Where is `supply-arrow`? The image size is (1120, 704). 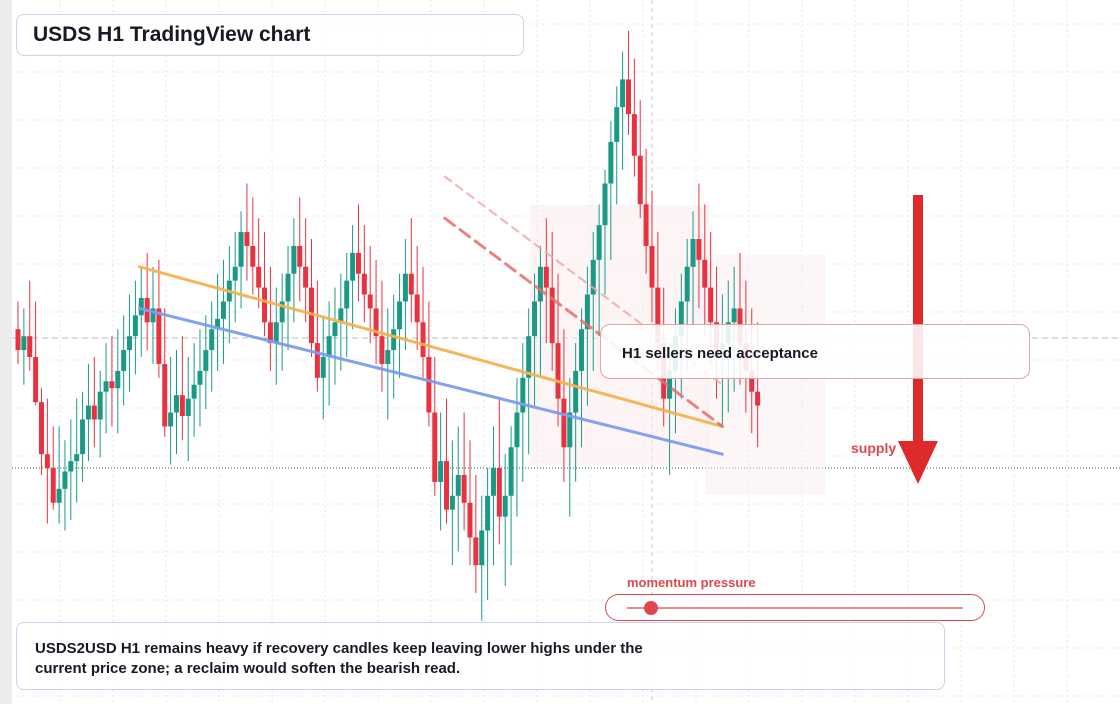 supply-arrow is located at coordinates (918, 339).